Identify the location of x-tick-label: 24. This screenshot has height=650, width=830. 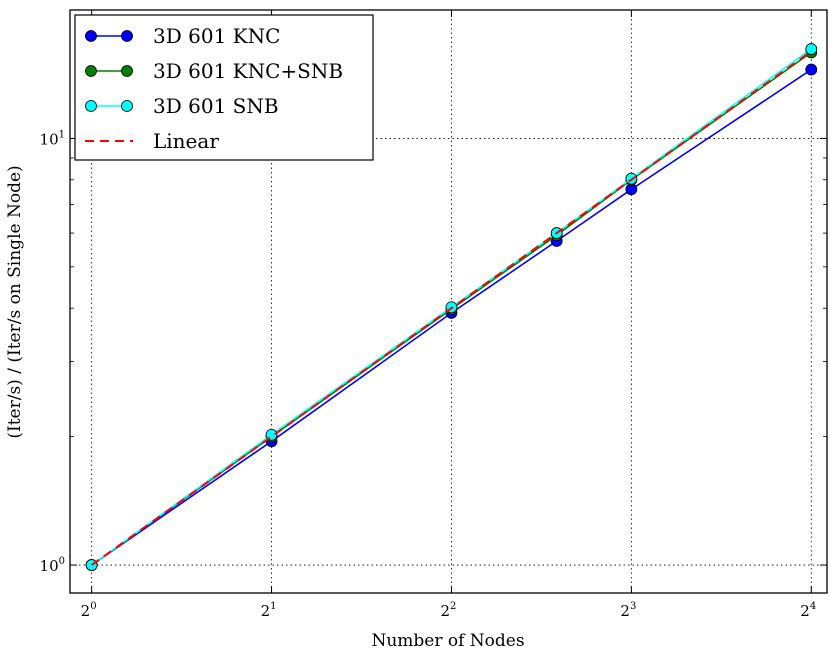
(808, 610).